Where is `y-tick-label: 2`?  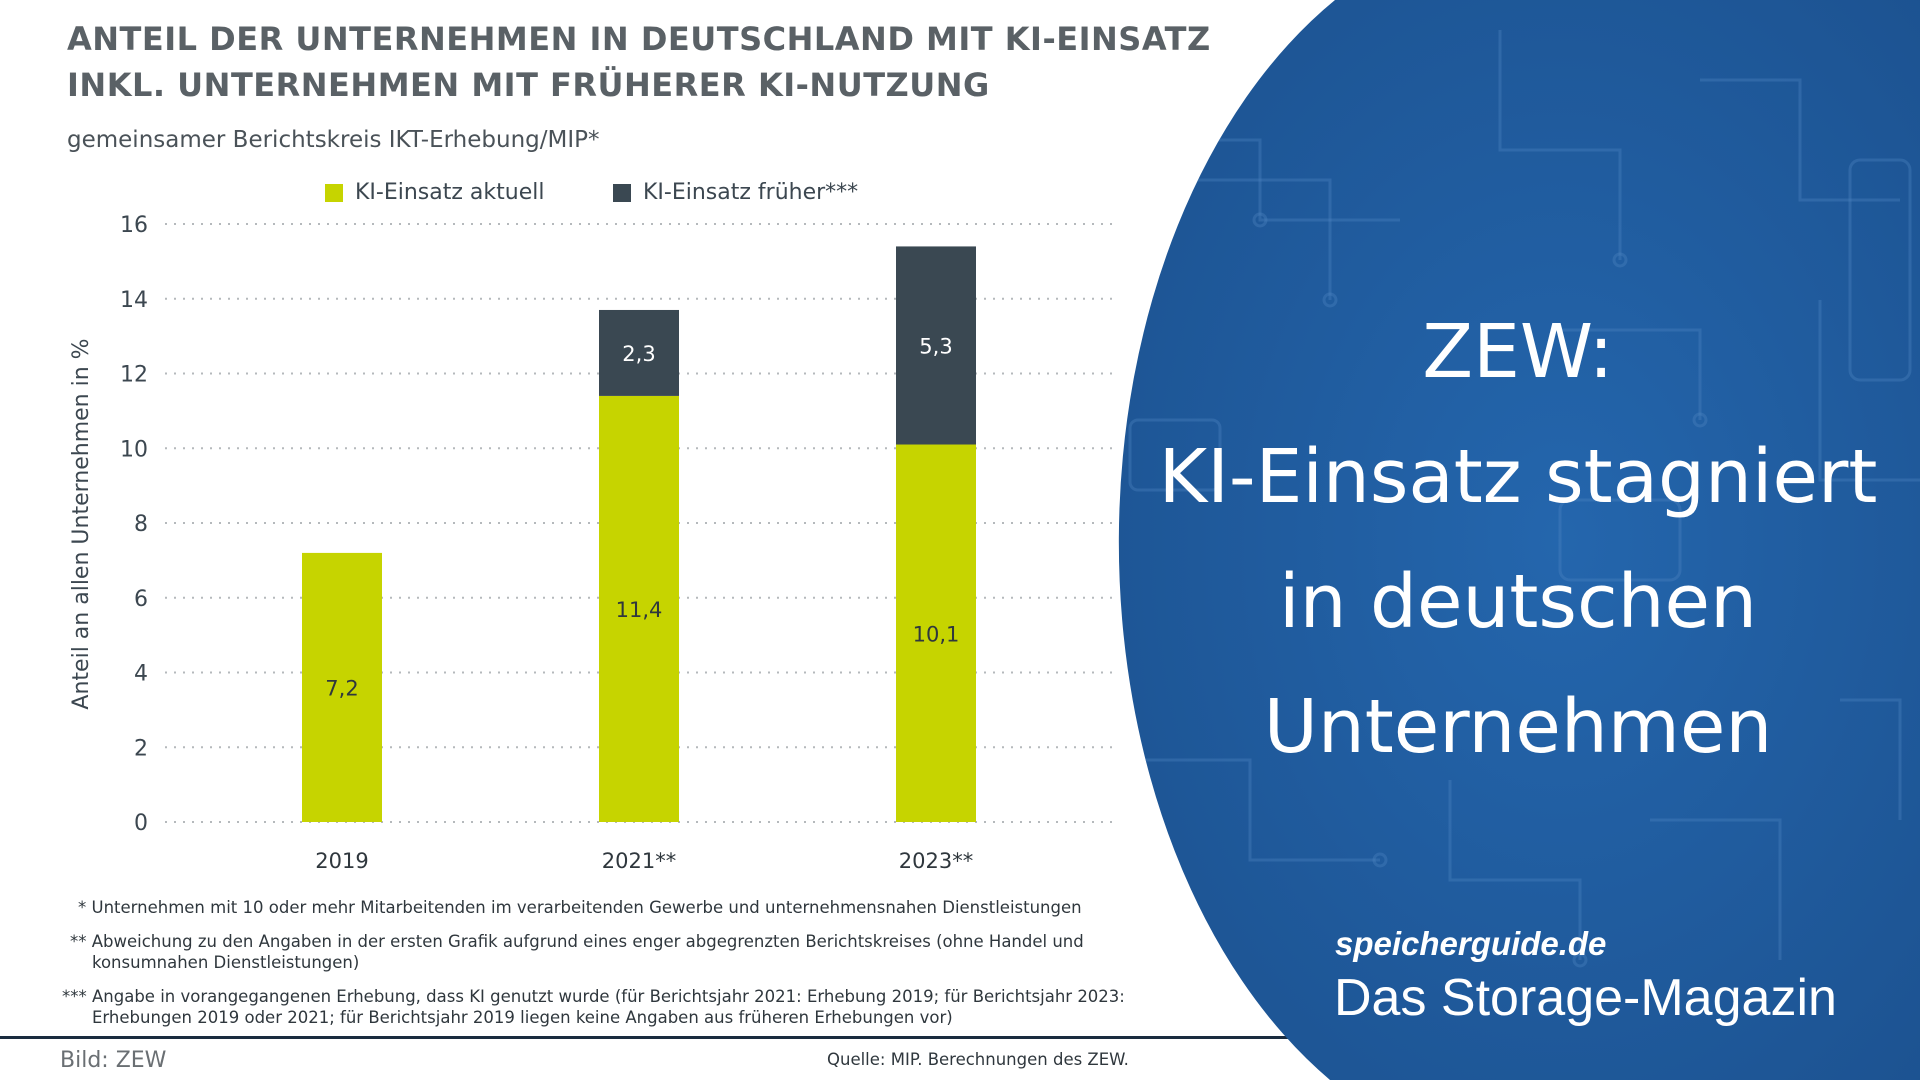
y-tick-label: 2 is located at coordinates (141, 748).